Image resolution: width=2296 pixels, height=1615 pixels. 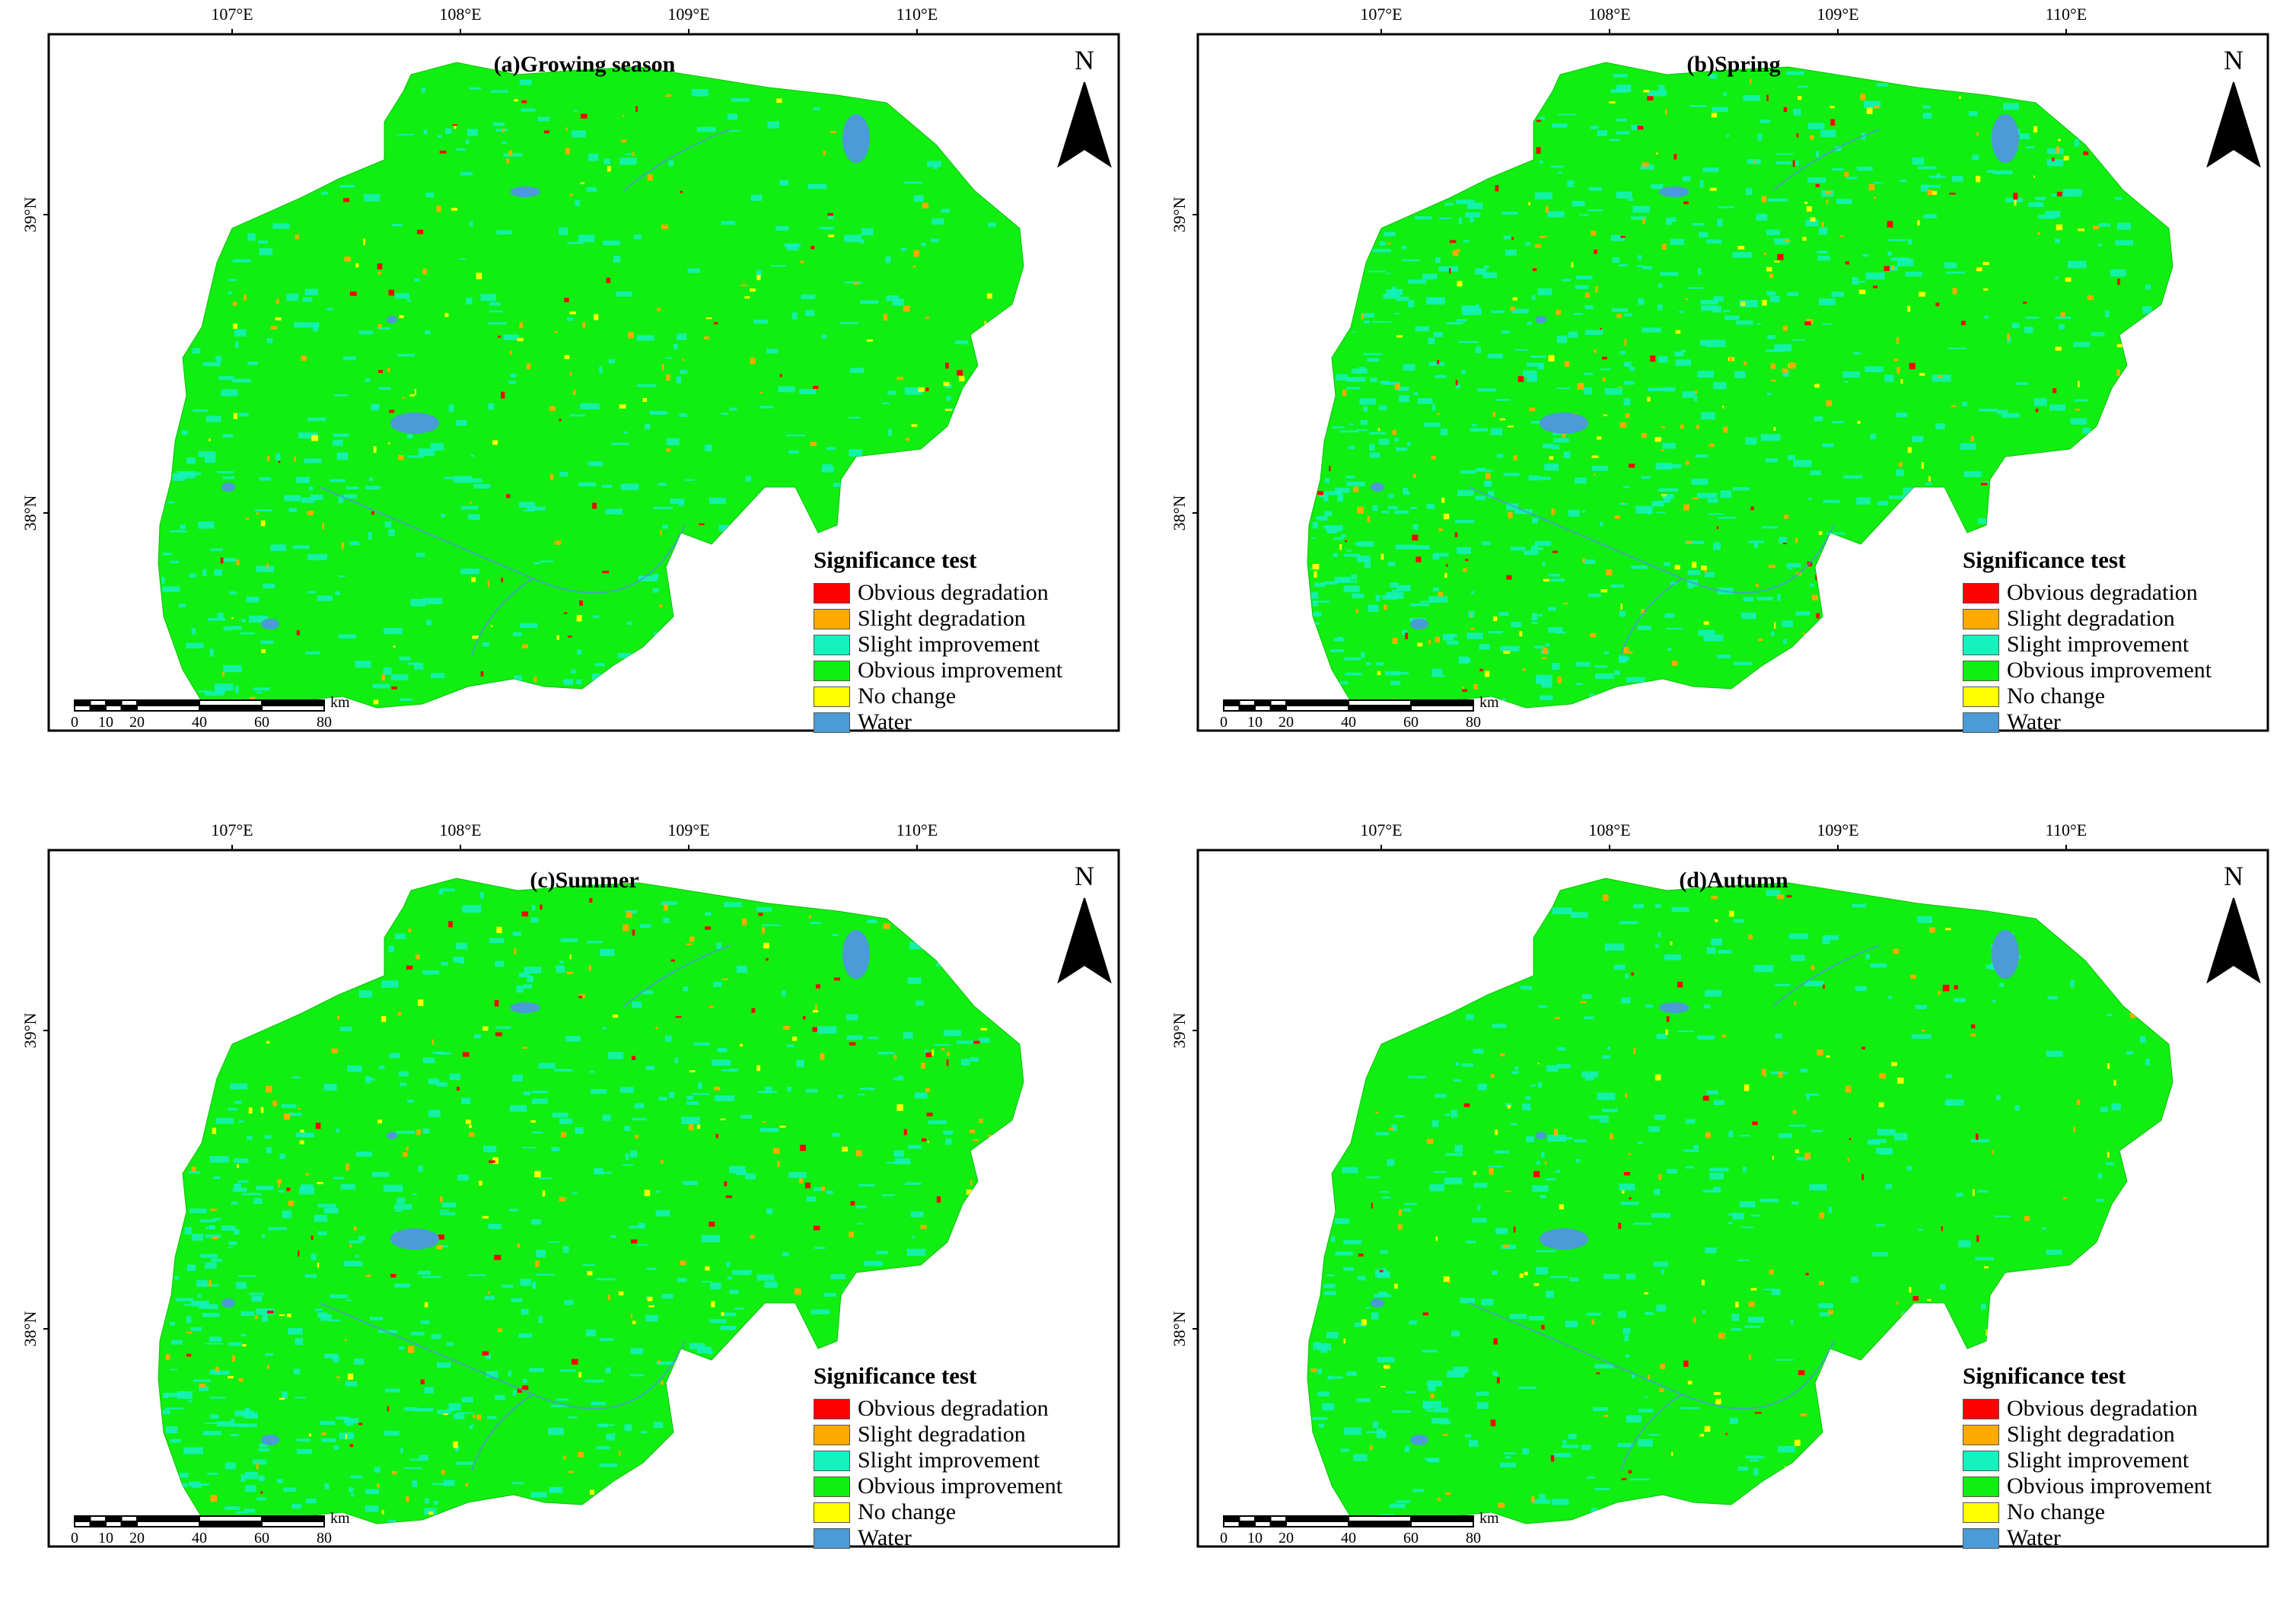 What do you see at coordinates (953, 592) in the screenshot?
I see `legend-label: Obvious degradation` at bounding box center [953, 592].